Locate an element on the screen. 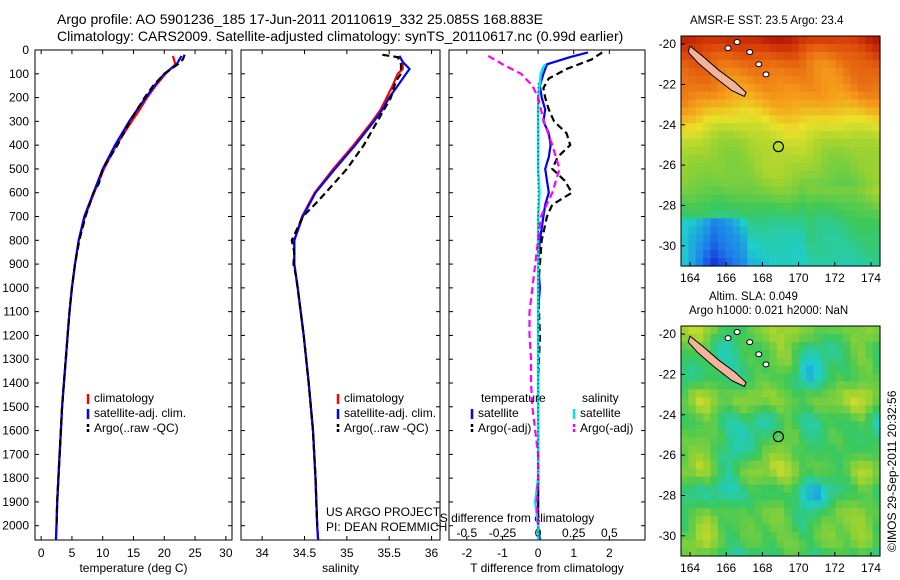  difference-top-tick-label: -0.25 is located at coordinates (503, 533).